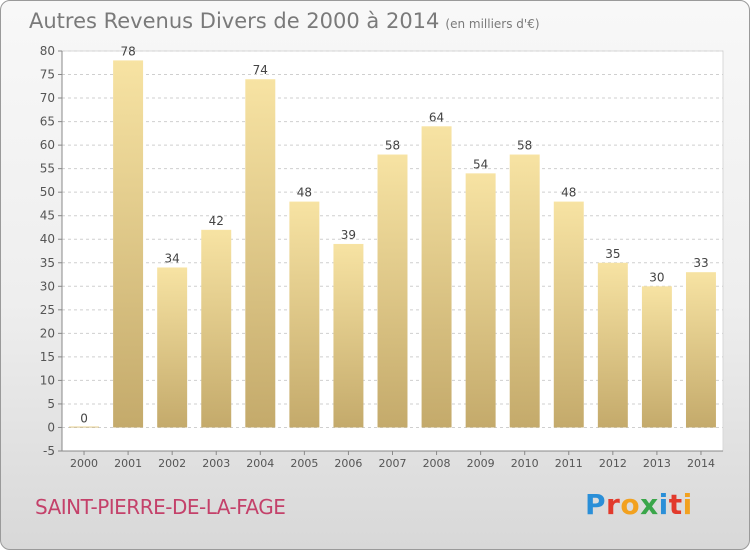 Image resolution: width=750 pixels, height=550 pixels. What do you see at coordinates (656, 277) in the screenshot?
I see `data-label-2013: 30` at bounding box center [656, 277].